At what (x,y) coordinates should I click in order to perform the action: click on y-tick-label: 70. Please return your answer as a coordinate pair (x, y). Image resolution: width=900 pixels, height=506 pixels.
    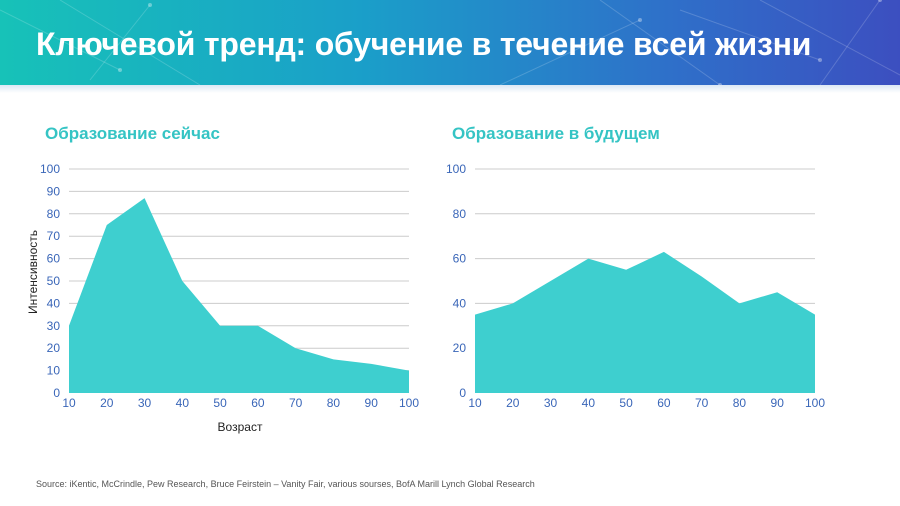
    Looking at the image, I should click on (54, 236).